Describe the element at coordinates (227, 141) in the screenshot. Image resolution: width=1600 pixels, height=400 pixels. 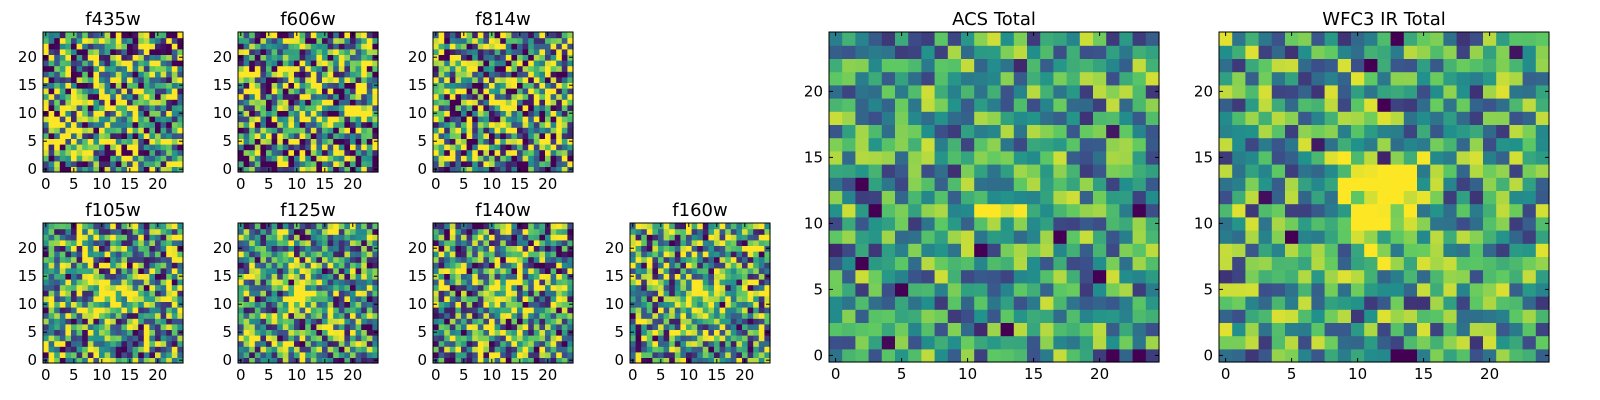
I see `y-tick-label: 5` at that location.